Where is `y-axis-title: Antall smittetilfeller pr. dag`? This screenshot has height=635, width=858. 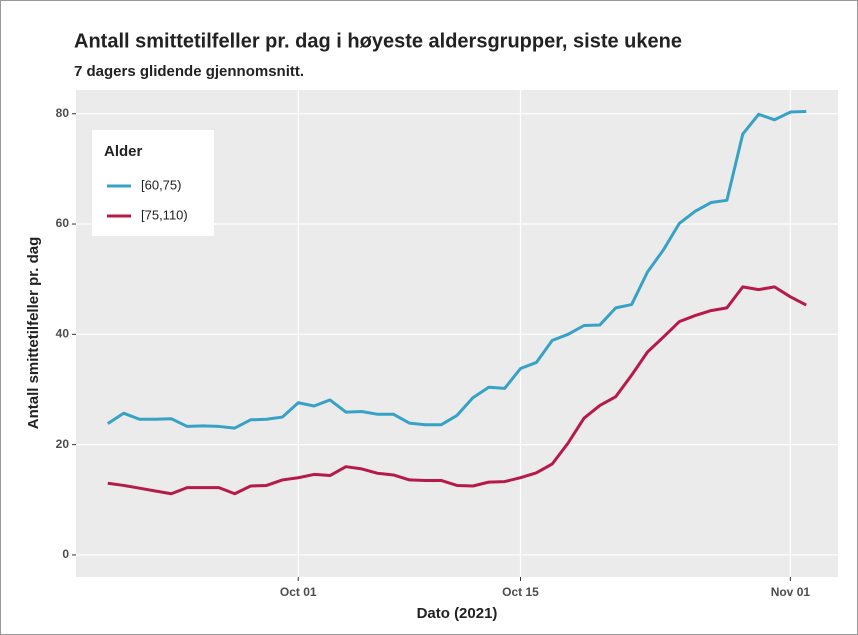
y-axis-title: Antall smittetilfeller pr. dag is located at coordinates (33, 333).